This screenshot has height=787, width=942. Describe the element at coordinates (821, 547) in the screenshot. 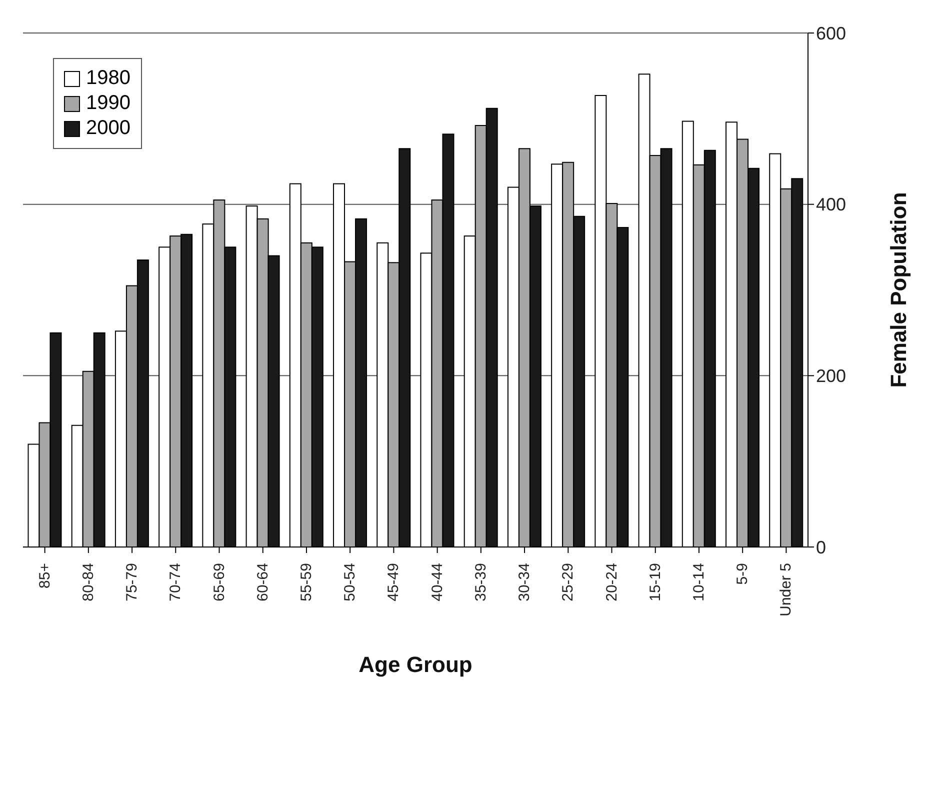

I see `y-tick-label: 0` at that location.